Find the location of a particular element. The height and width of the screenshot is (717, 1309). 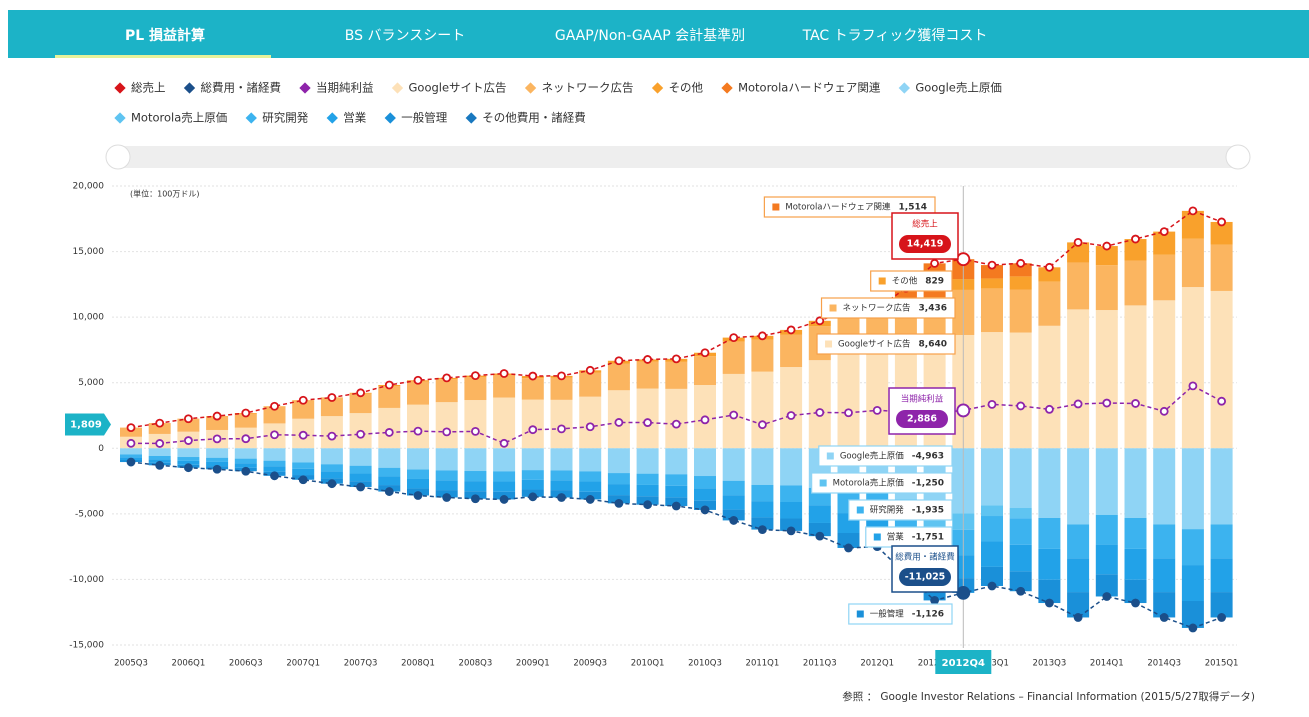

y-tick-label: 0 is located at coordinates (101, 449).